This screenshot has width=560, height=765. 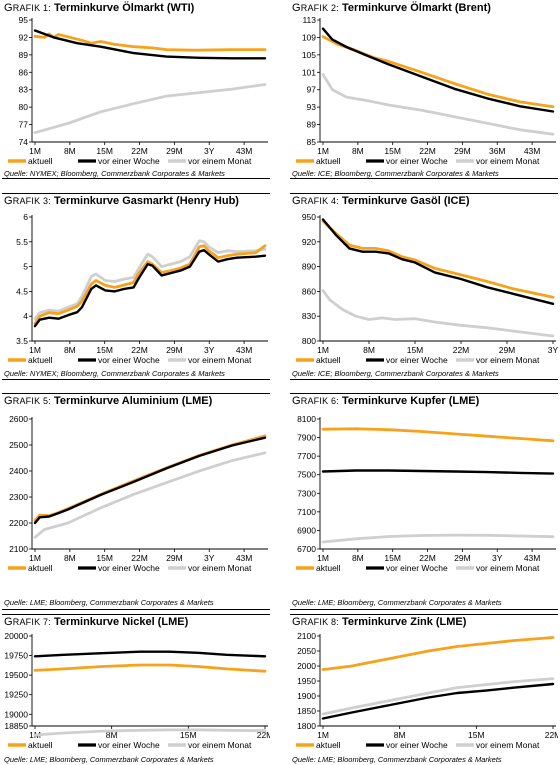 I want to click on y-tick-label: 5.5, so click(x=22, y=242).